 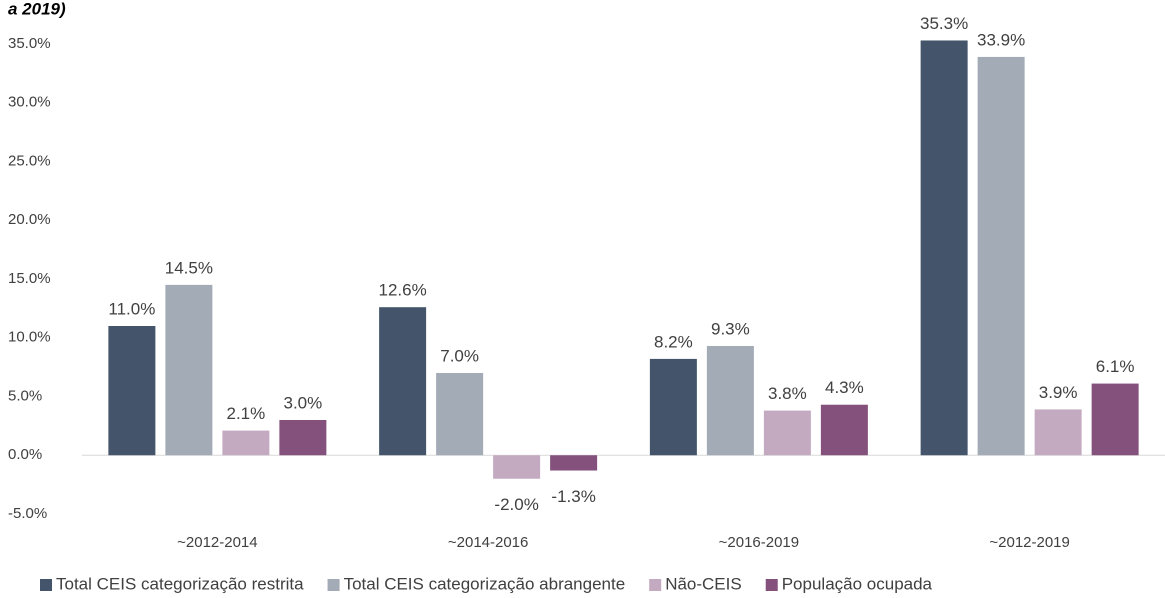 What do you see at coordinates (787, 393) in the screenshot?
I see `data-label: 3.8%` at bounding box center [787, 393].